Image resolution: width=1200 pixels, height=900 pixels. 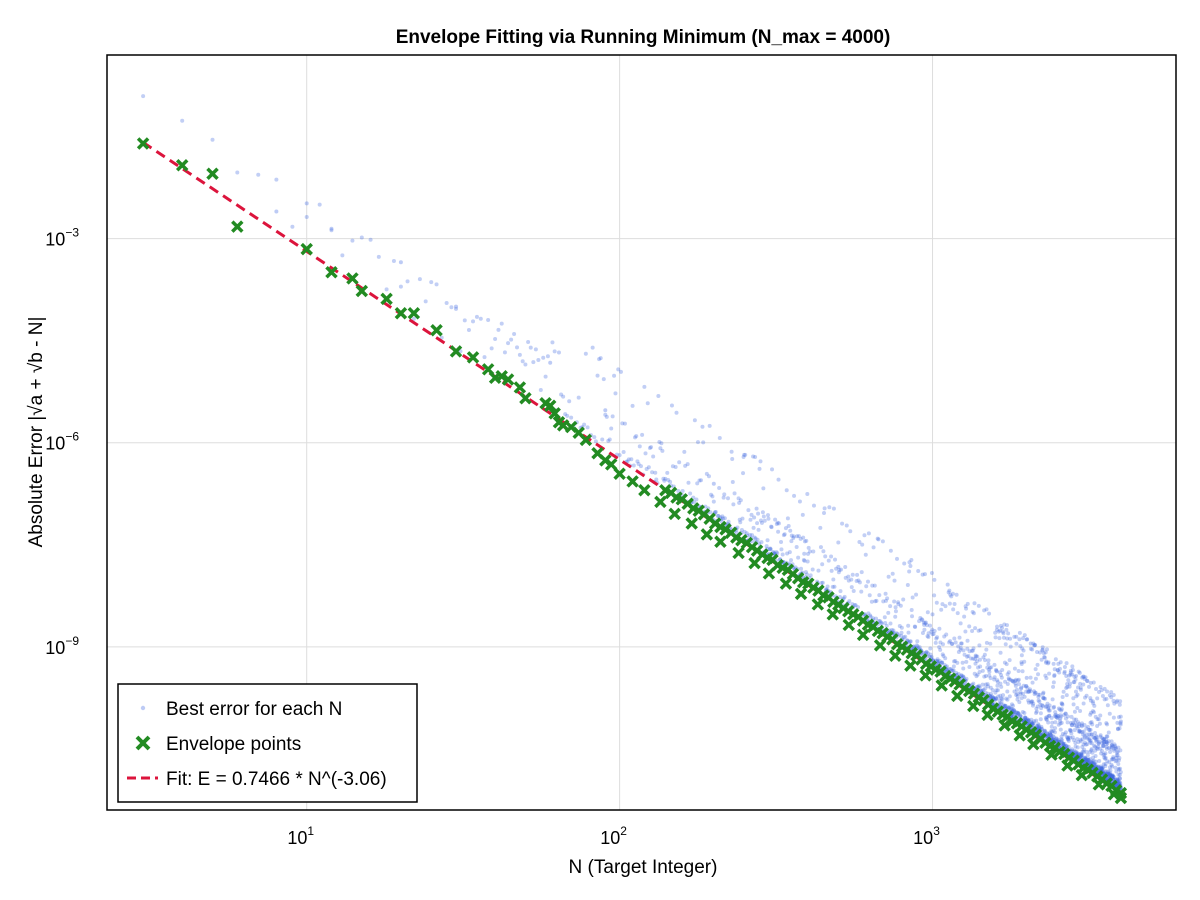 I want to click on y-axis-label: Absolute Error |√a + √b - N|, so click(x=36, y=432).